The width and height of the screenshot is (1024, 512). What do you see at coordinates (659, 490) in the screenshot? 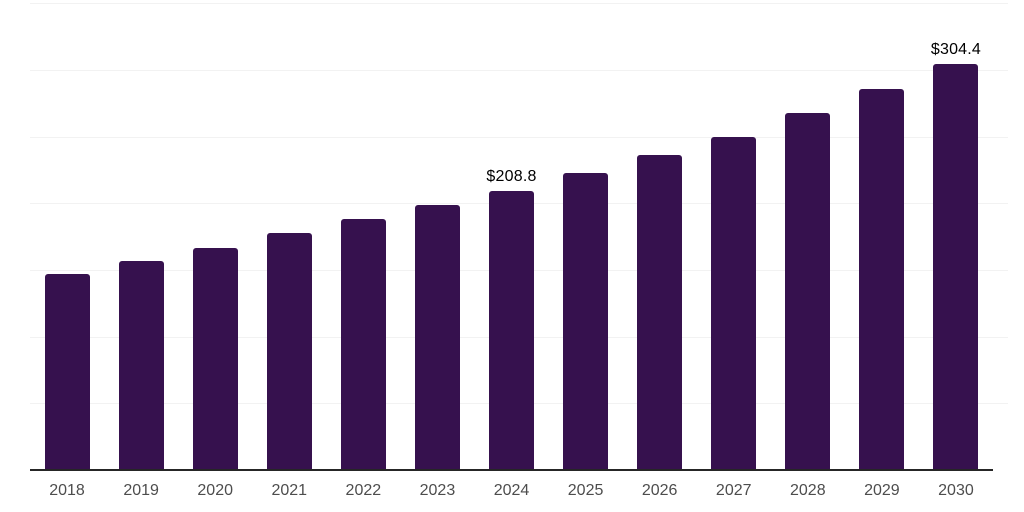
I see `x-tick-label-2026: 2026` at bounding box center [659, 490].